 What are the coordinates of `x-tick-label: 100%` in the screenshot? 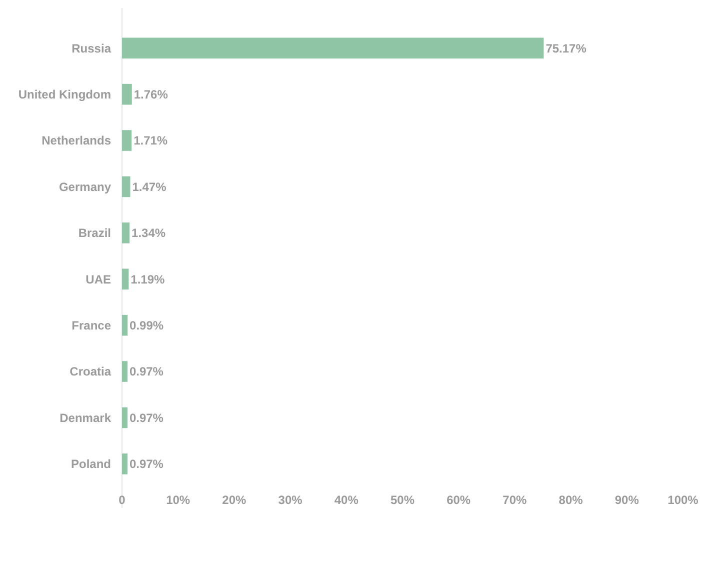 It's located at (683, 500).